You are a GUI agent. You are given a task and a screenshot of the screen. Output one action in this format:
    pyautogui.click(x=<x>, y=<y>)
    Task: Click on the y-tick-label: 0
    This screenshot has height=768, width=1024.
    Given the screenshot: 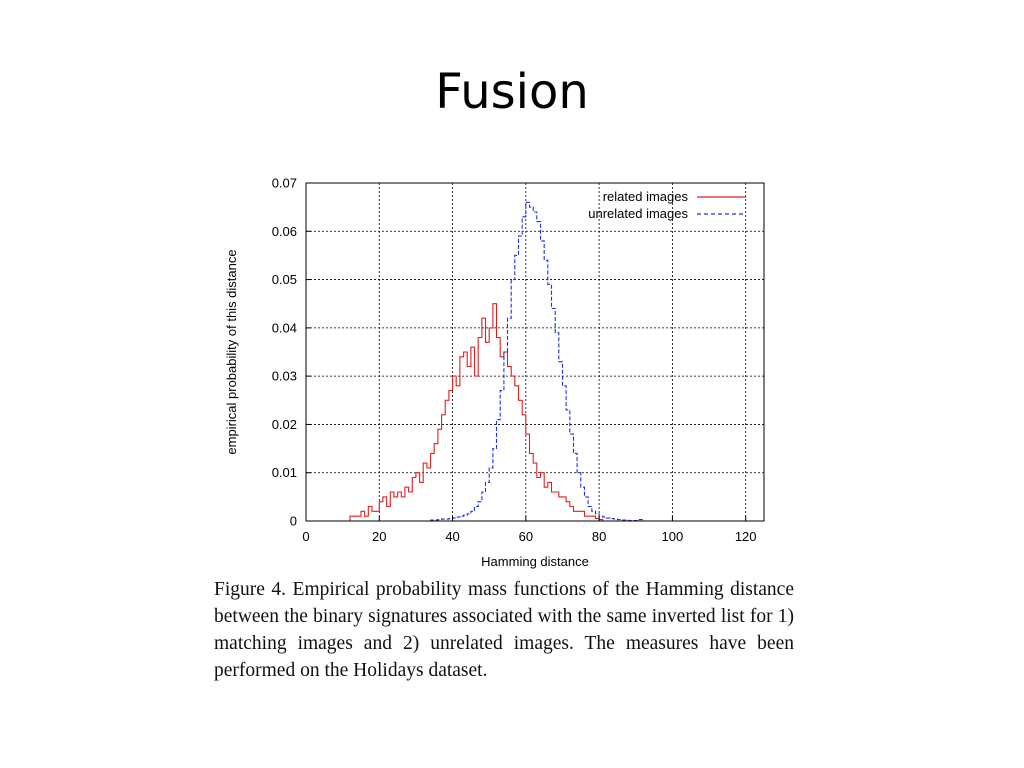 What is the action you would take?
    pyautogui.click(x=293, y=521)
    